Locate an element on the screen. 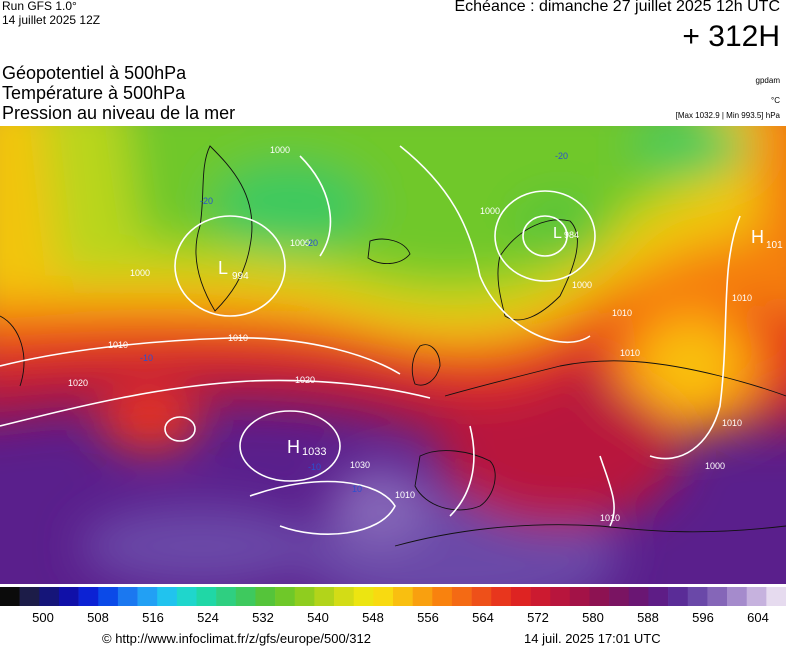 The image size is (786, 648). pressure-center-value: 984 is located at coordinates (571, 235).